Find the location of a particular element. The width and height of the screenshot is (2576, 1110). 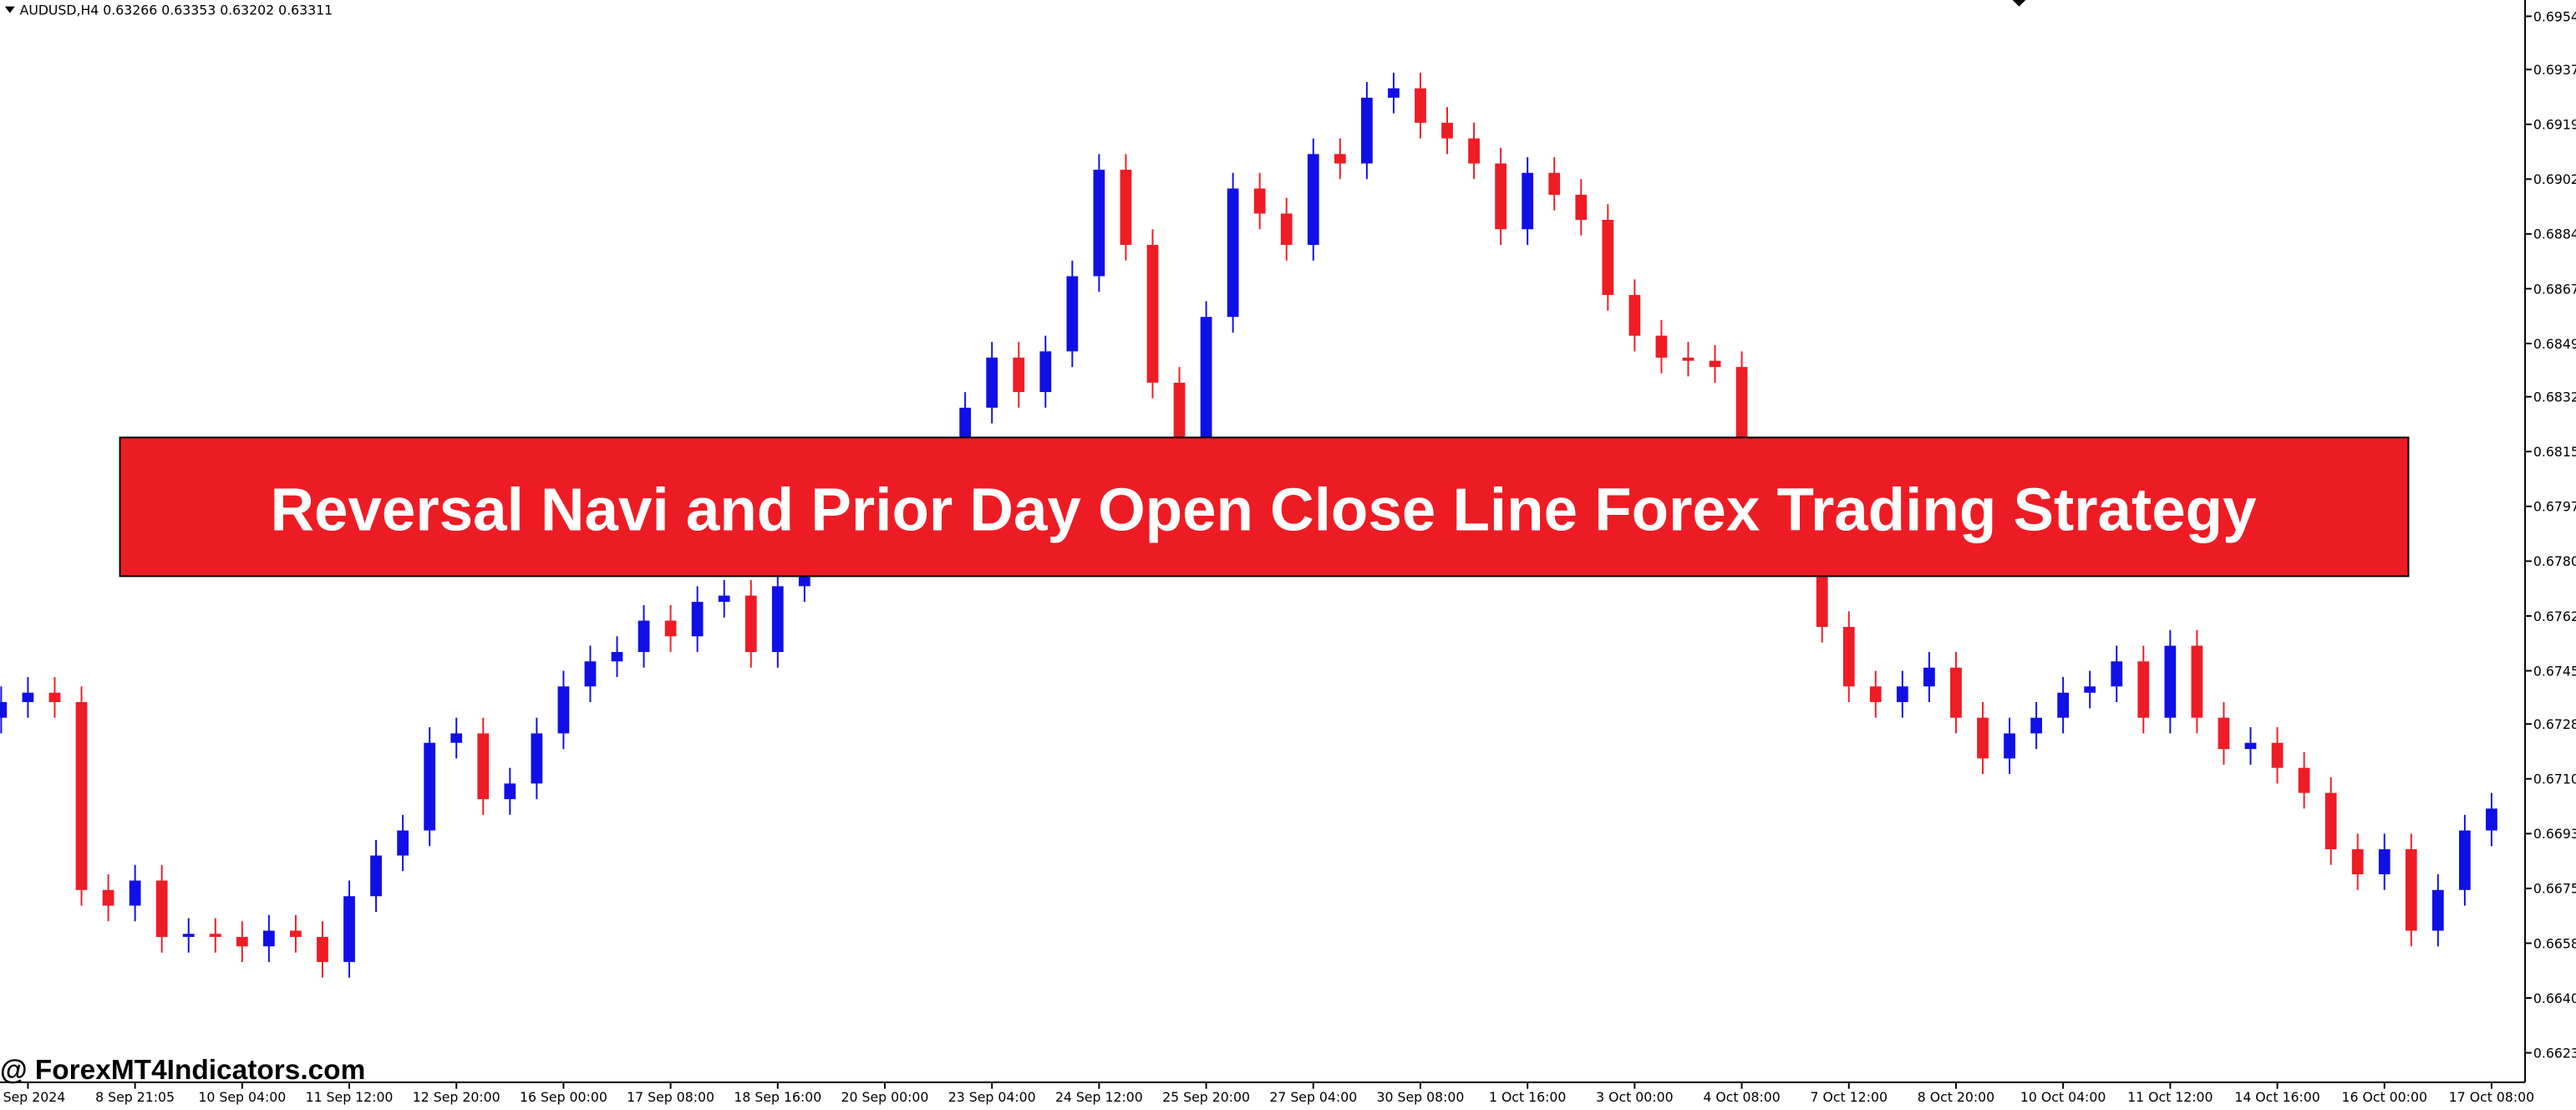

y-tick-label: 0.68670 is located at coordinates (2554, 289).